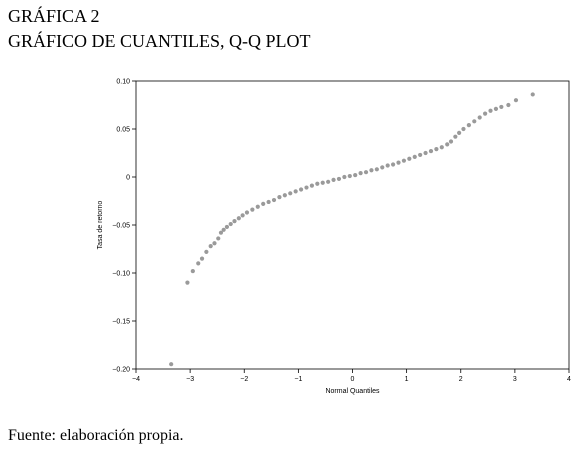  I want to click on source-note: Fuente: elaboración propia., so click(96, 435).